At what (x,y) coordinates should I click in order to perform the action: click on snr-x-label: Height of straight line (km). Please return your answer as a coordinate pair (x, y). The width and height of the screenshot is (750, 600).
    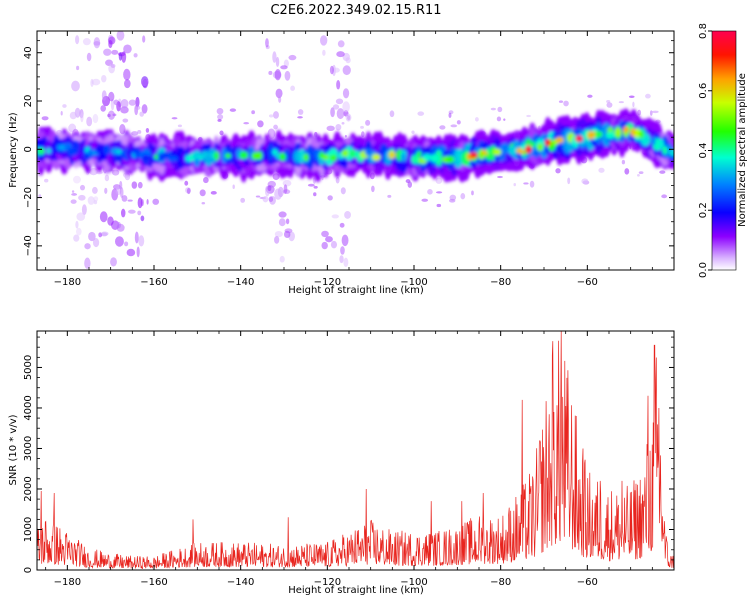
    Looking at the image, I should click on (356, 590).